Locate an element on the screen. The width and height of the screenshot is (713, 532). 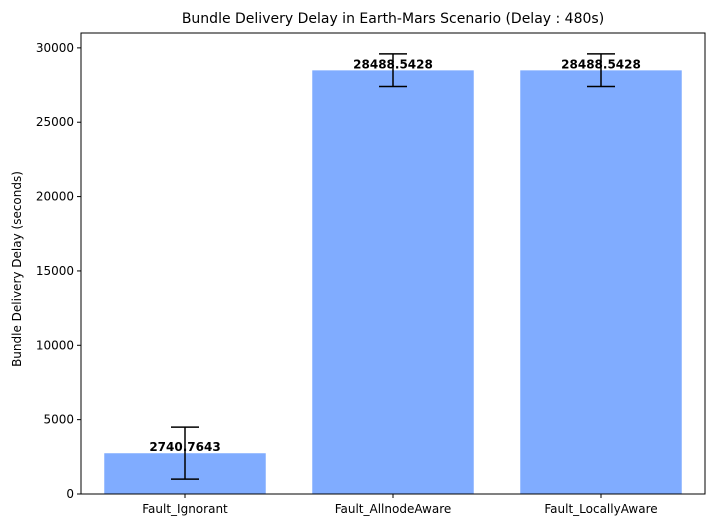
data-label-2: 28488.5428 is located at coordinates (393, 64).